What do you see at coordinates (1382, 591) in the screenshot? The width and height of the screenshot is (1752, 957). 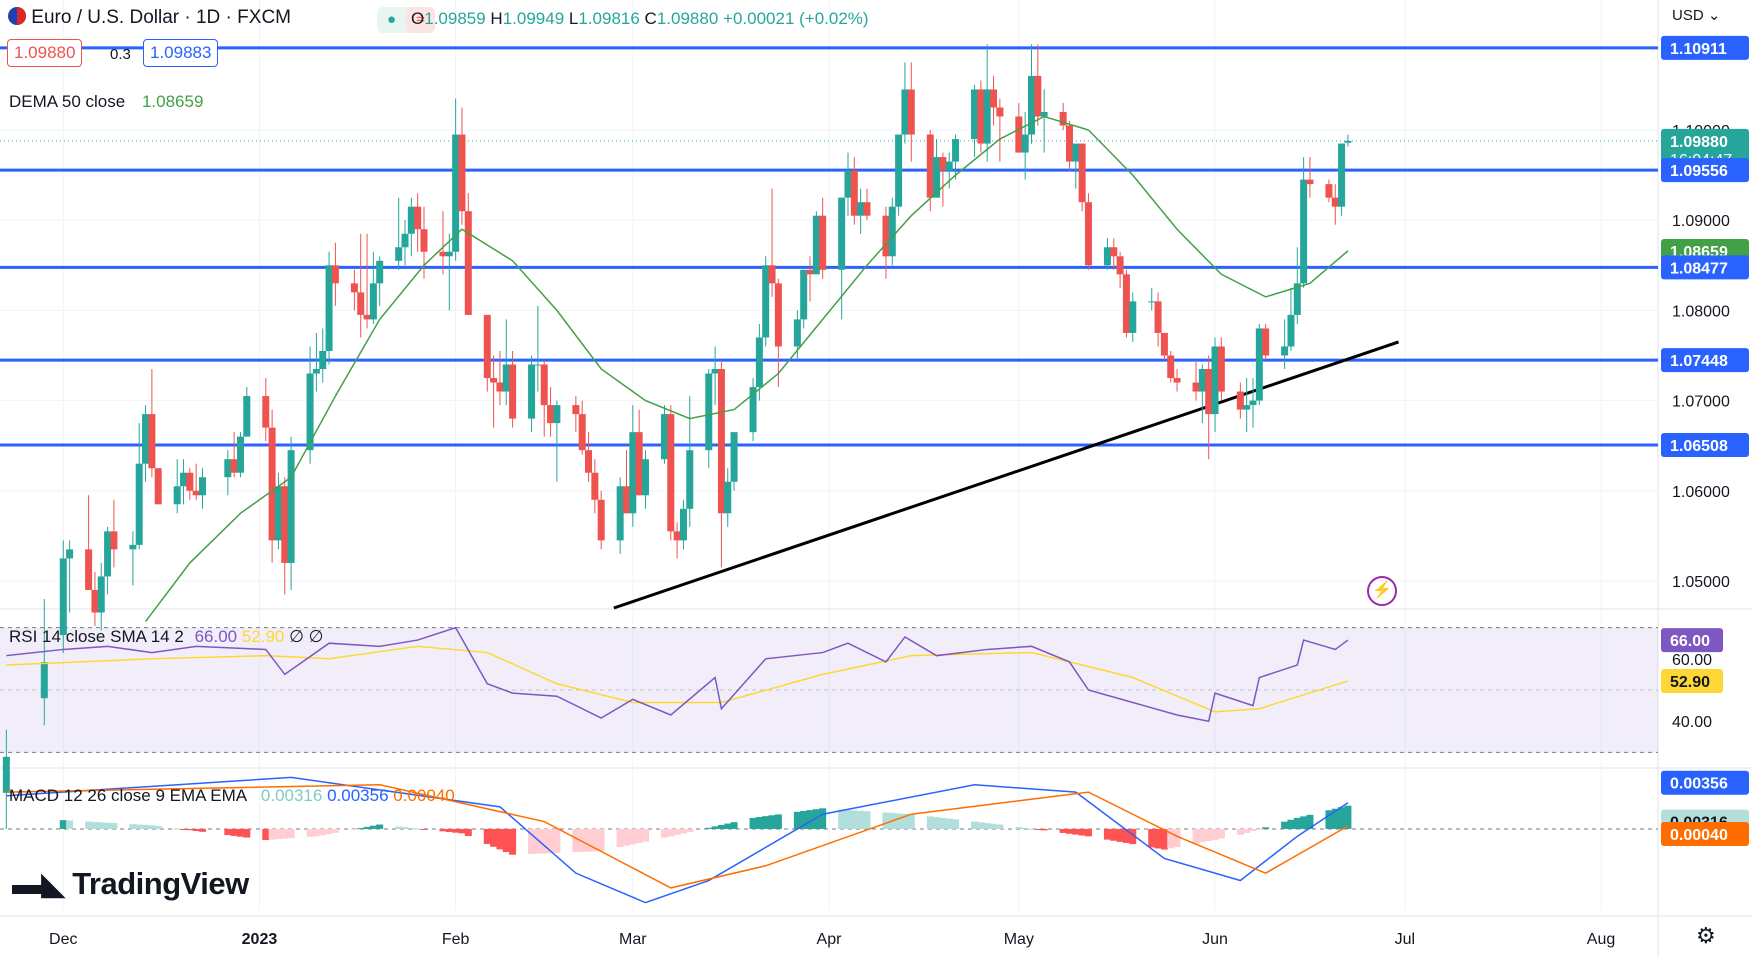 I see `flash-icon: ⚡` at bounding box center [1382, 591].